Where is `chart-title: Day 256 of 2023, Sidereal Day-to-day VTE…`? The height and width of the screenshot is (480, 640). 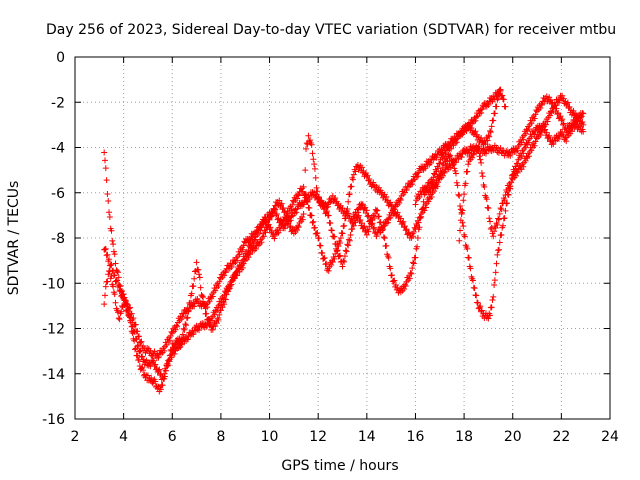
chart-title: Day 256 of 2023, Sidereal Day-to-day VTE… is located at coordinates (331, 30).